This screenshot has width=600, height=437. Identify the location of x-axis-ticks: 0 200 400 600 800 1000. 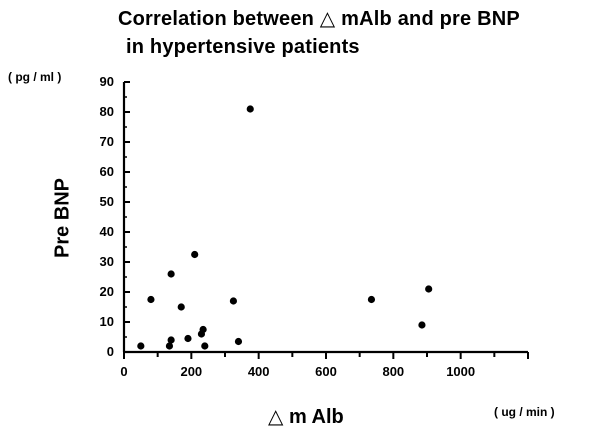
(324, 365).